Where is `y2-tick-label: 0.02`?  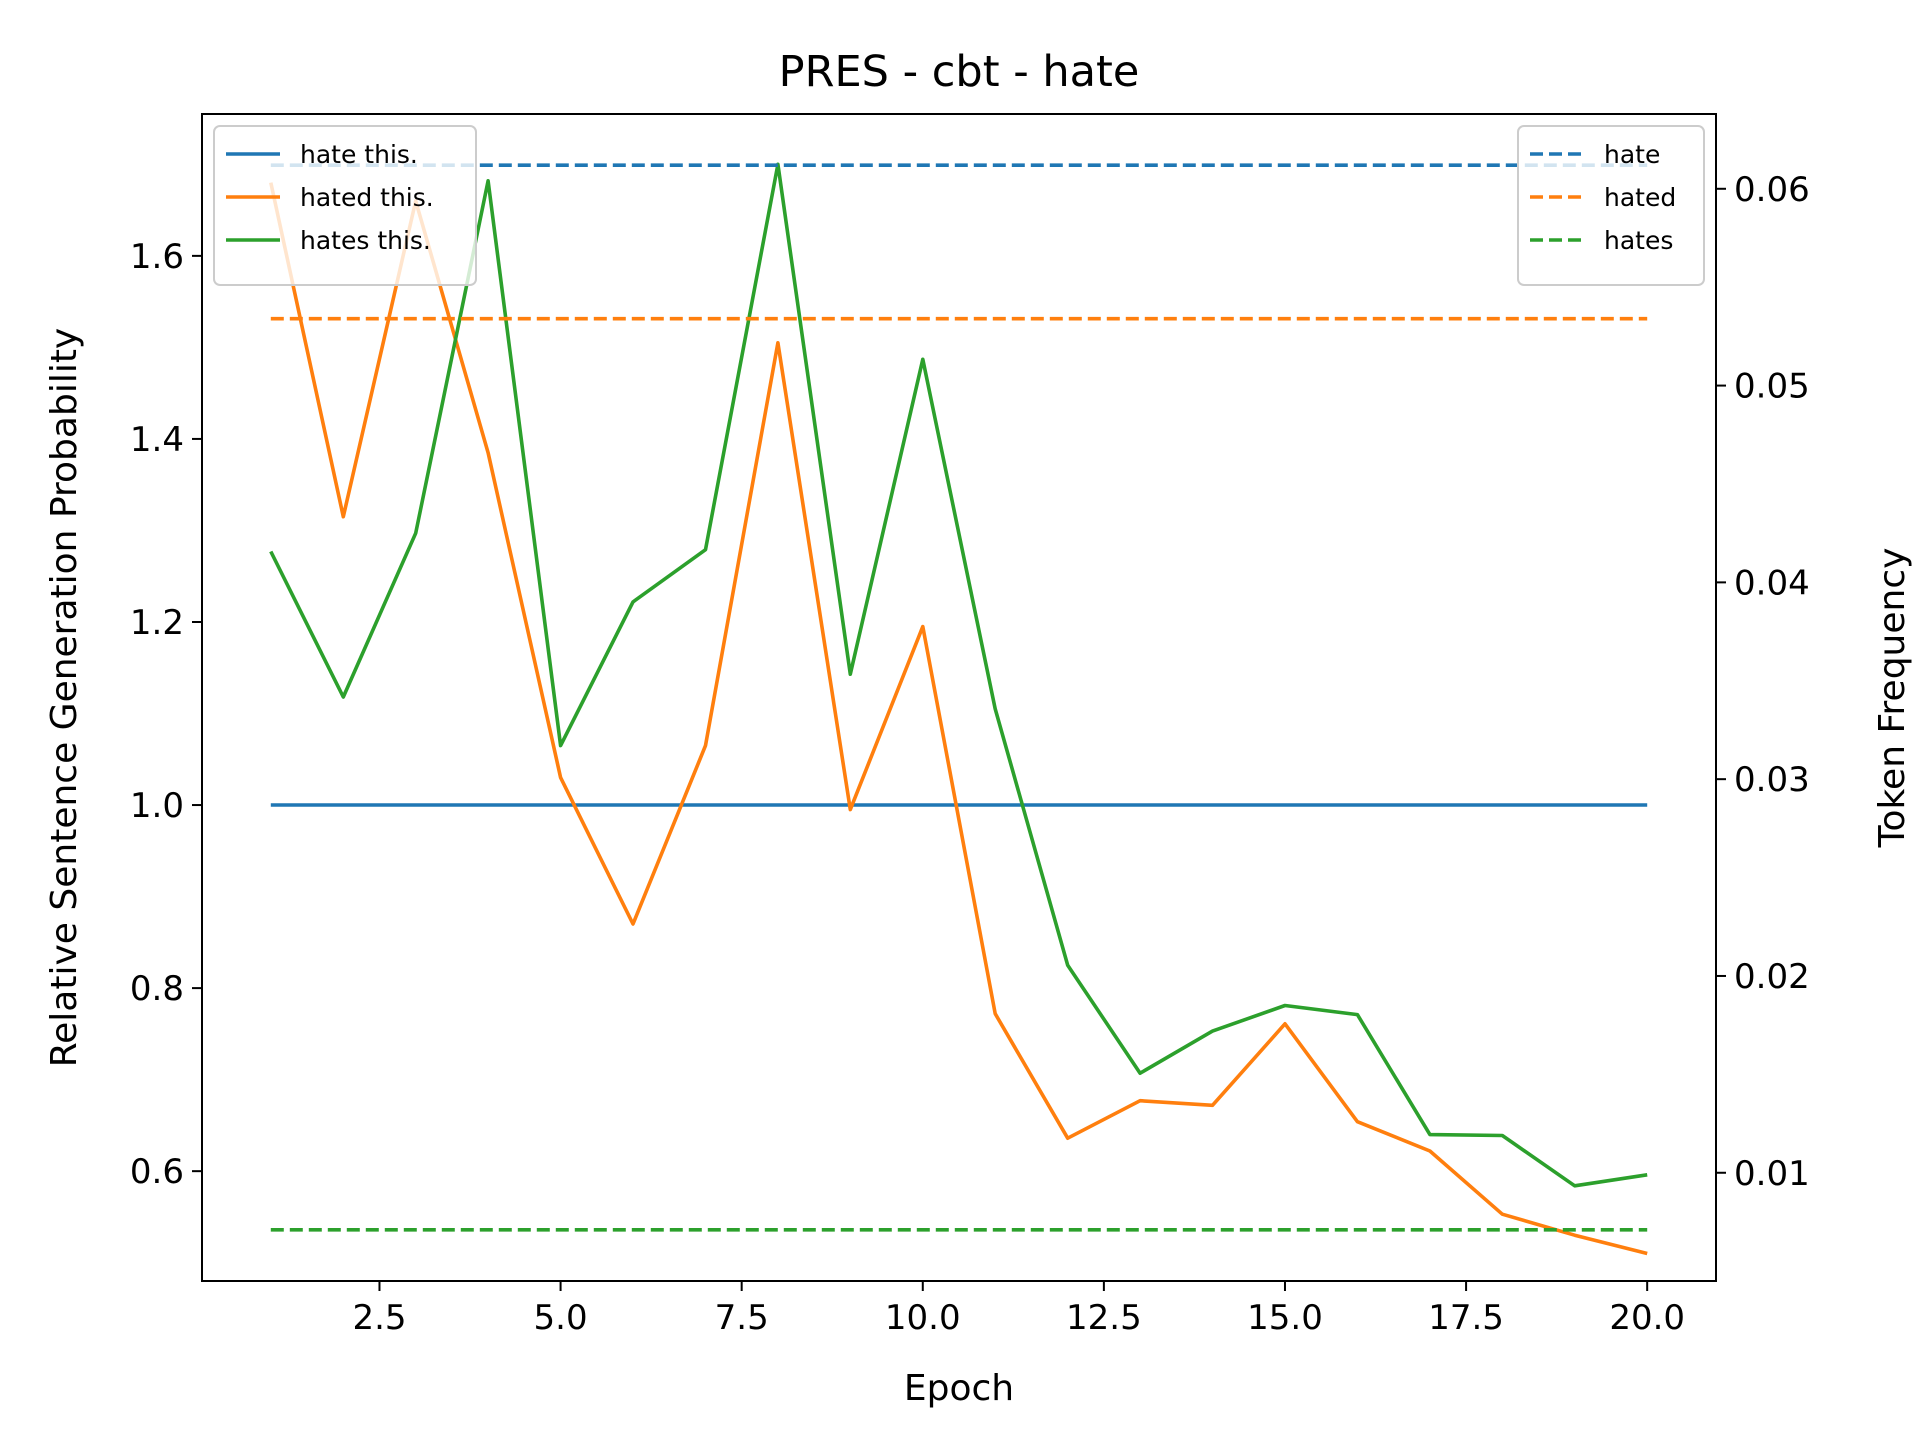
y2-tick-label: 0.02 is located at coordinates (1772, 977).